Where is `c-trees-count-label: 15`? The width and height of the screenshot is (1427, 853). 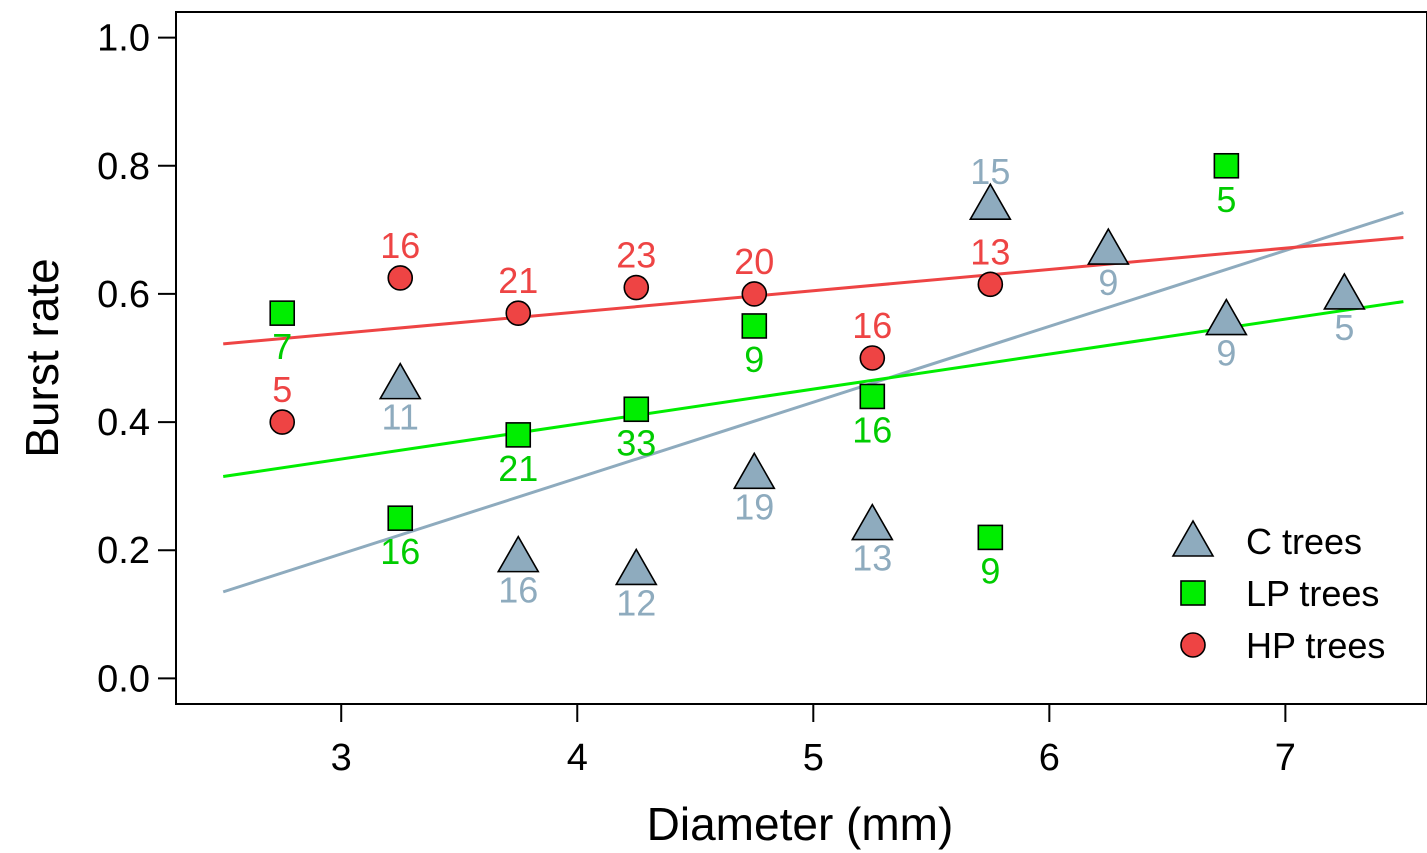 c-trees-count-label: 15 is located at coordinates (990, 171).